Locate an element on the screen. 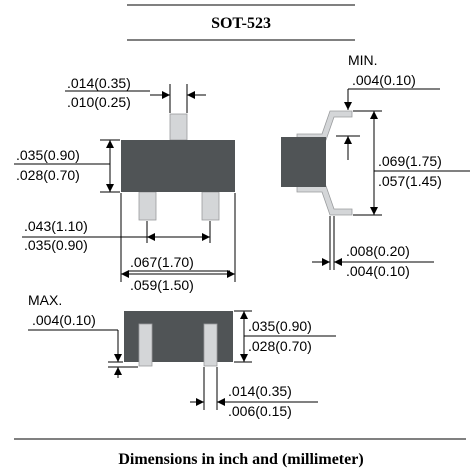 This screenshot has width=475, height=472. foot-length-max-label: .014(0.35) is located at coordinates (260, 391).